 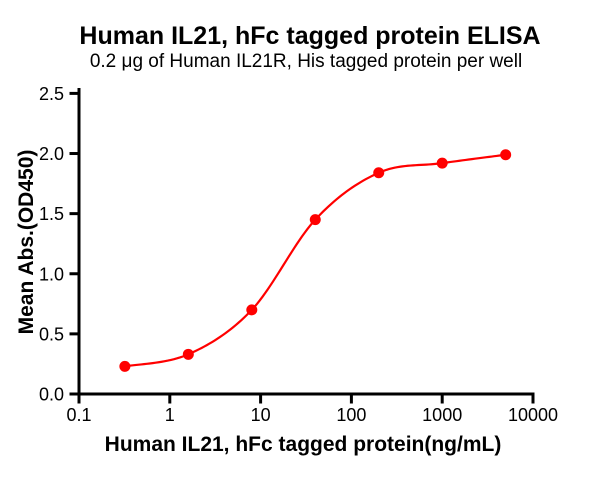 What do you see at coordinates (442, 415) in the screenshot?
I see `x-tick-label: 1000` at bounding box center [442, 415].